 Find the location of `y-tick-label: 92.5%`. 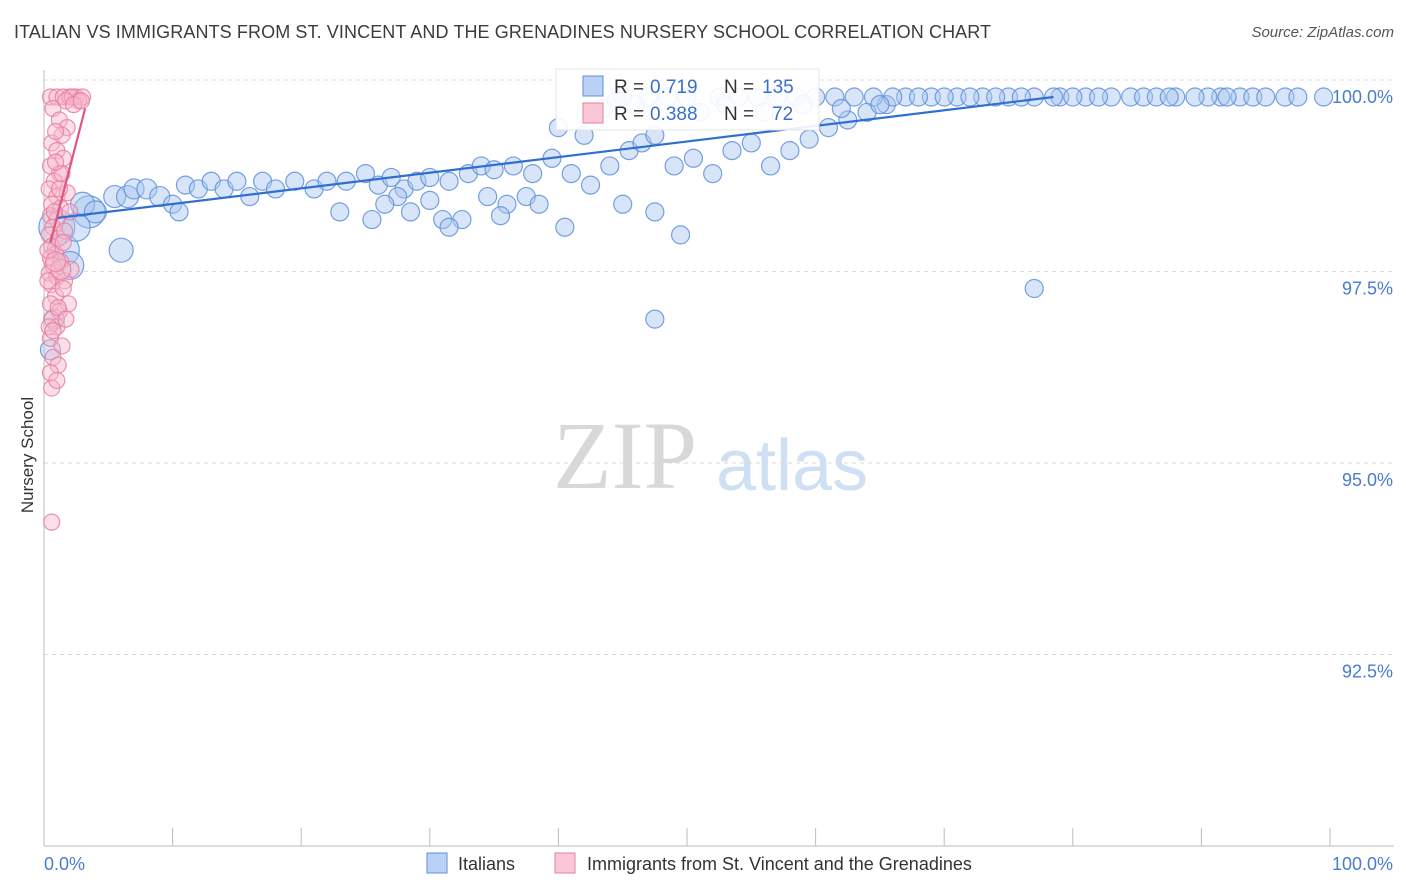

y-tick-label: 92.5% is located at coordinates (1367, 672).